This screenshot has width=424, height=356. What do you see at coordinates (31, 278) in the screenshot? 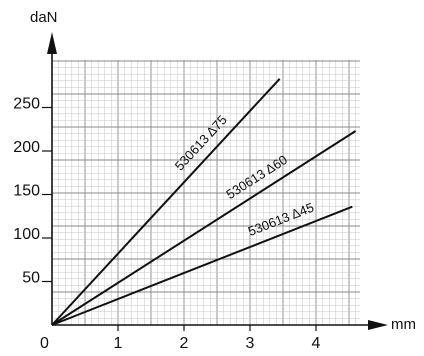
I see `y-tick-label: 50` at bounding box center [31, 278].